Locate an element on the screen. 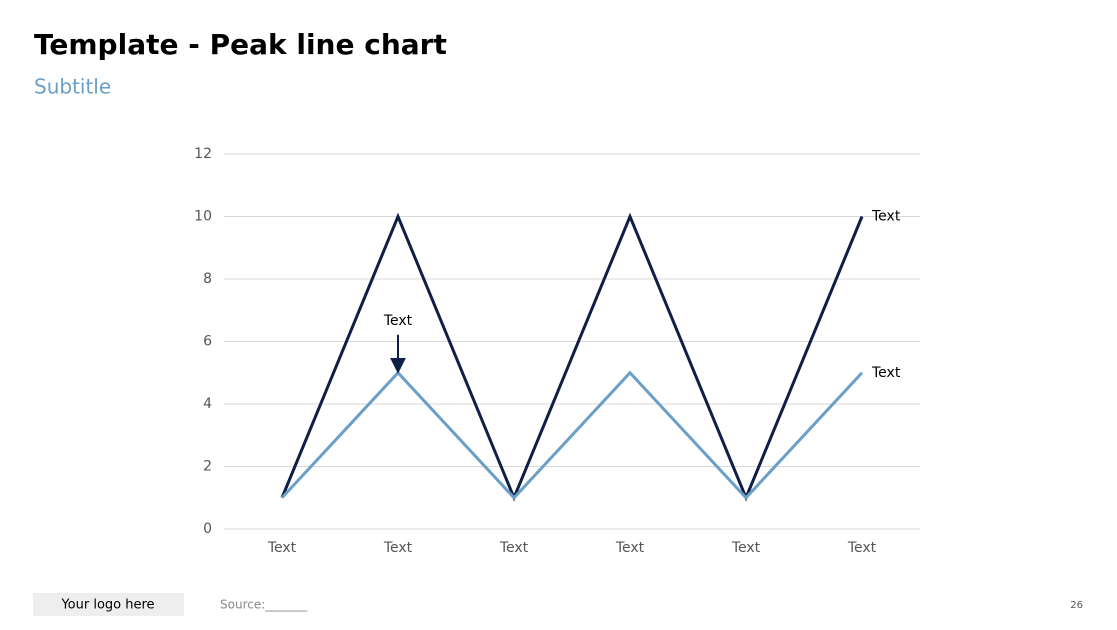 This screenshot has width=1117, height=630. series-line is located at coordinates (572, 435).